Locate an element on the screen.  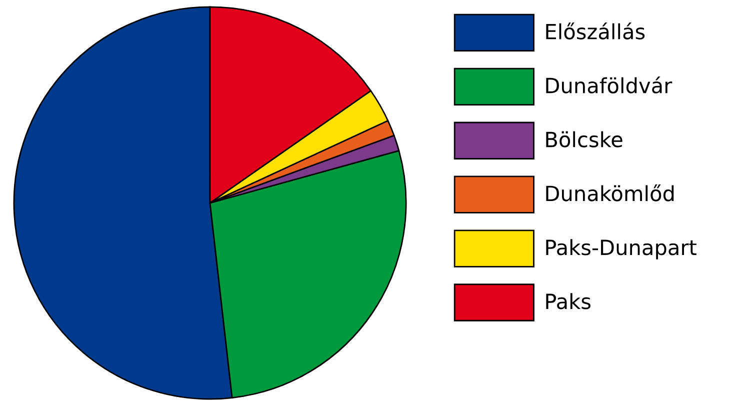
legend-label: Bölcske is located at coordinates (584, 139).